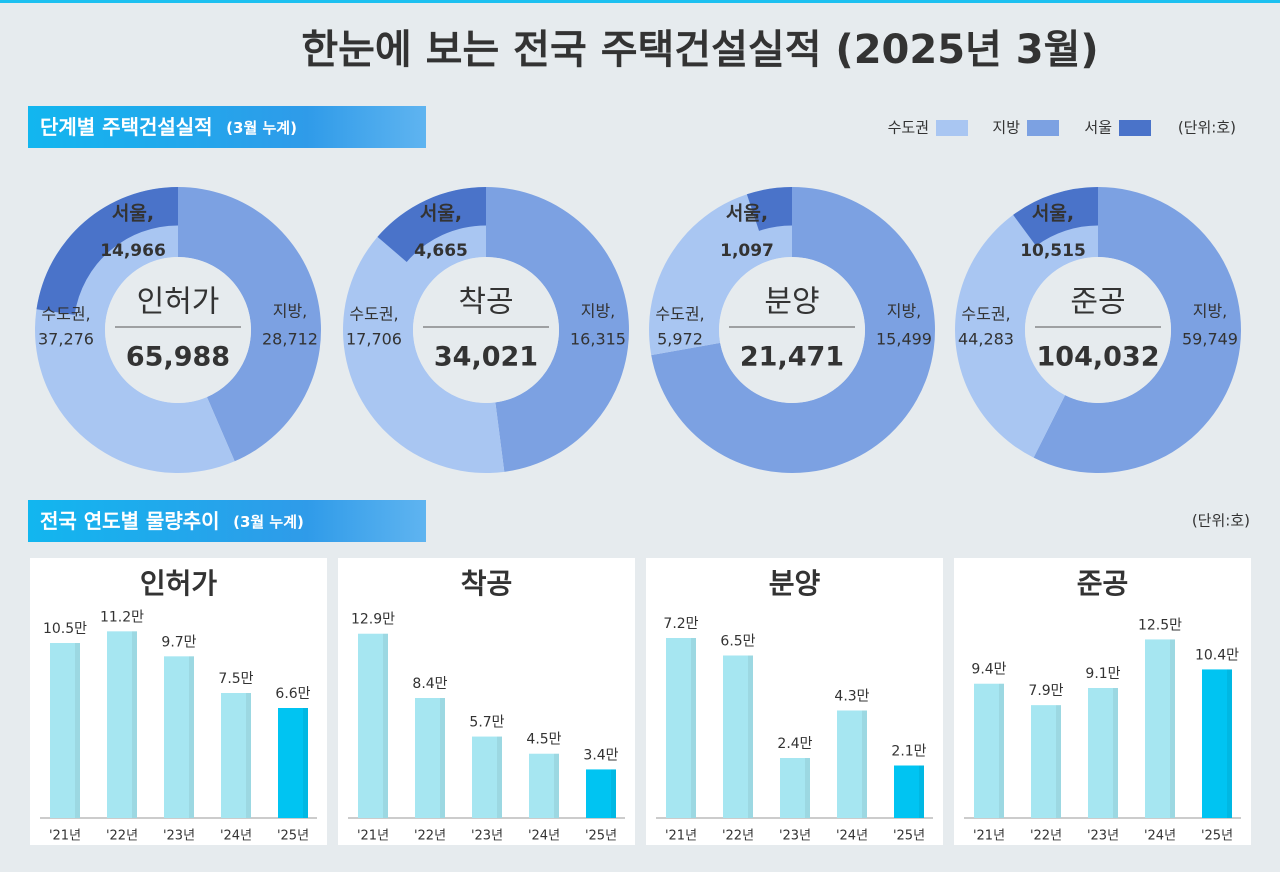 This screenshot has width=1280, height=872. I want to click on segment-value: 17,706, so click(374, 339).